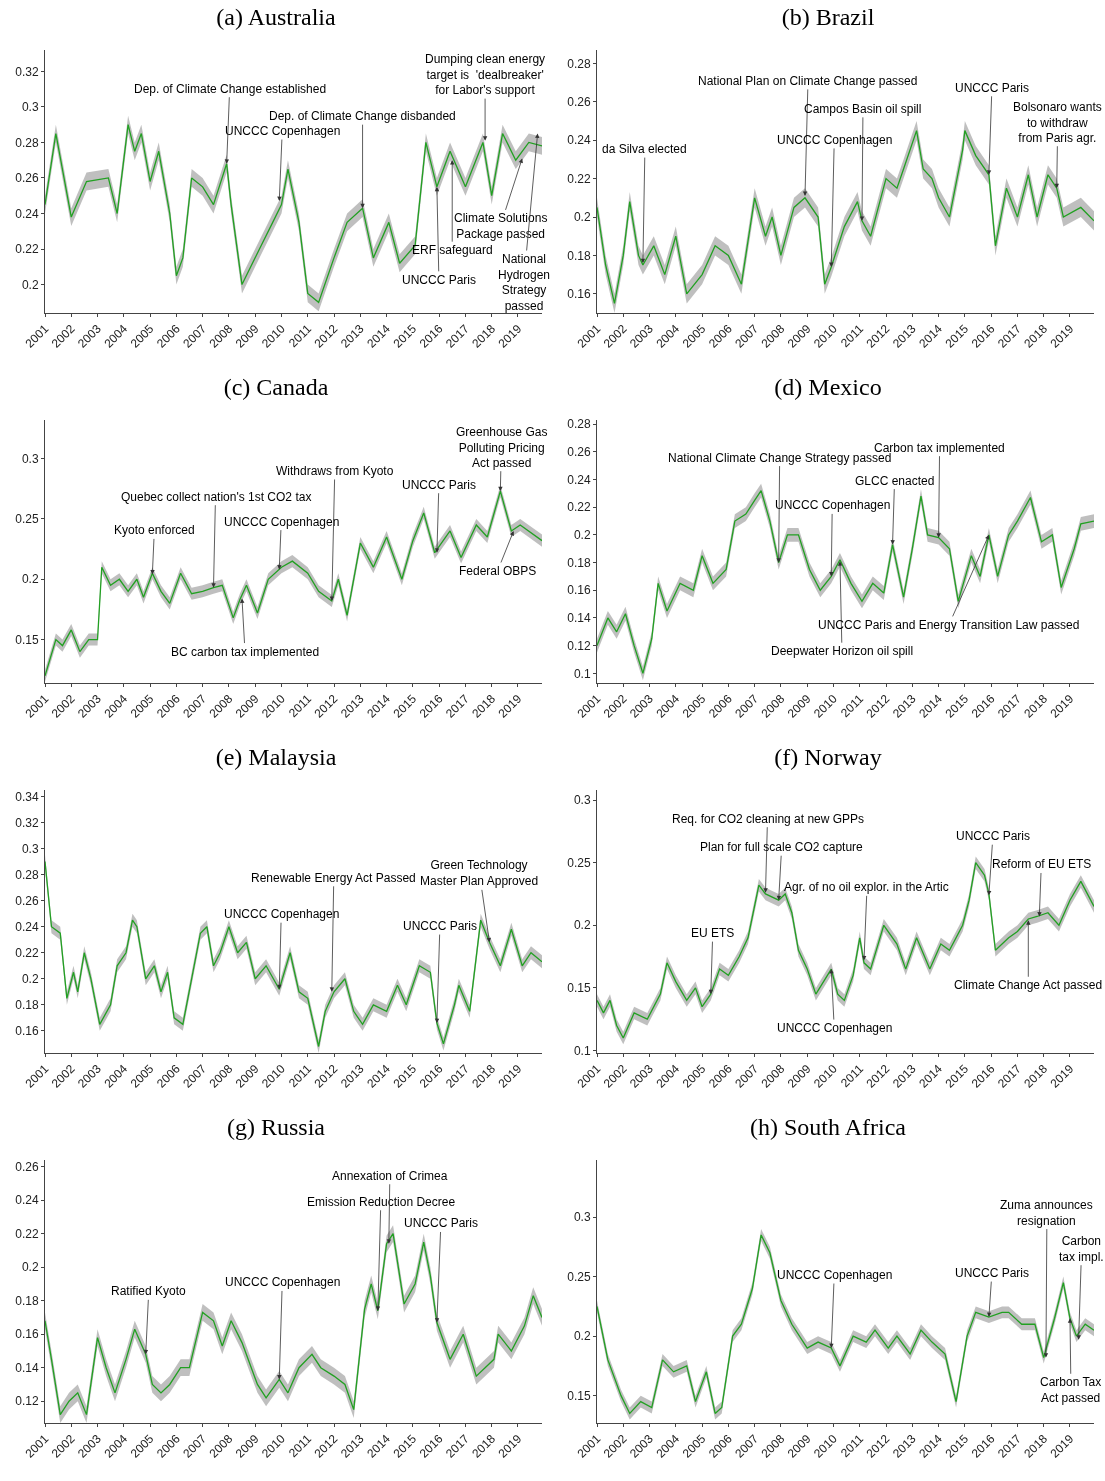 Image resolution: width=1105 pixels, height=1481 pixels. Describe the element at coordinates (895, 481) in the screenshot. I see `annotation: GLCC enacted` at that location.